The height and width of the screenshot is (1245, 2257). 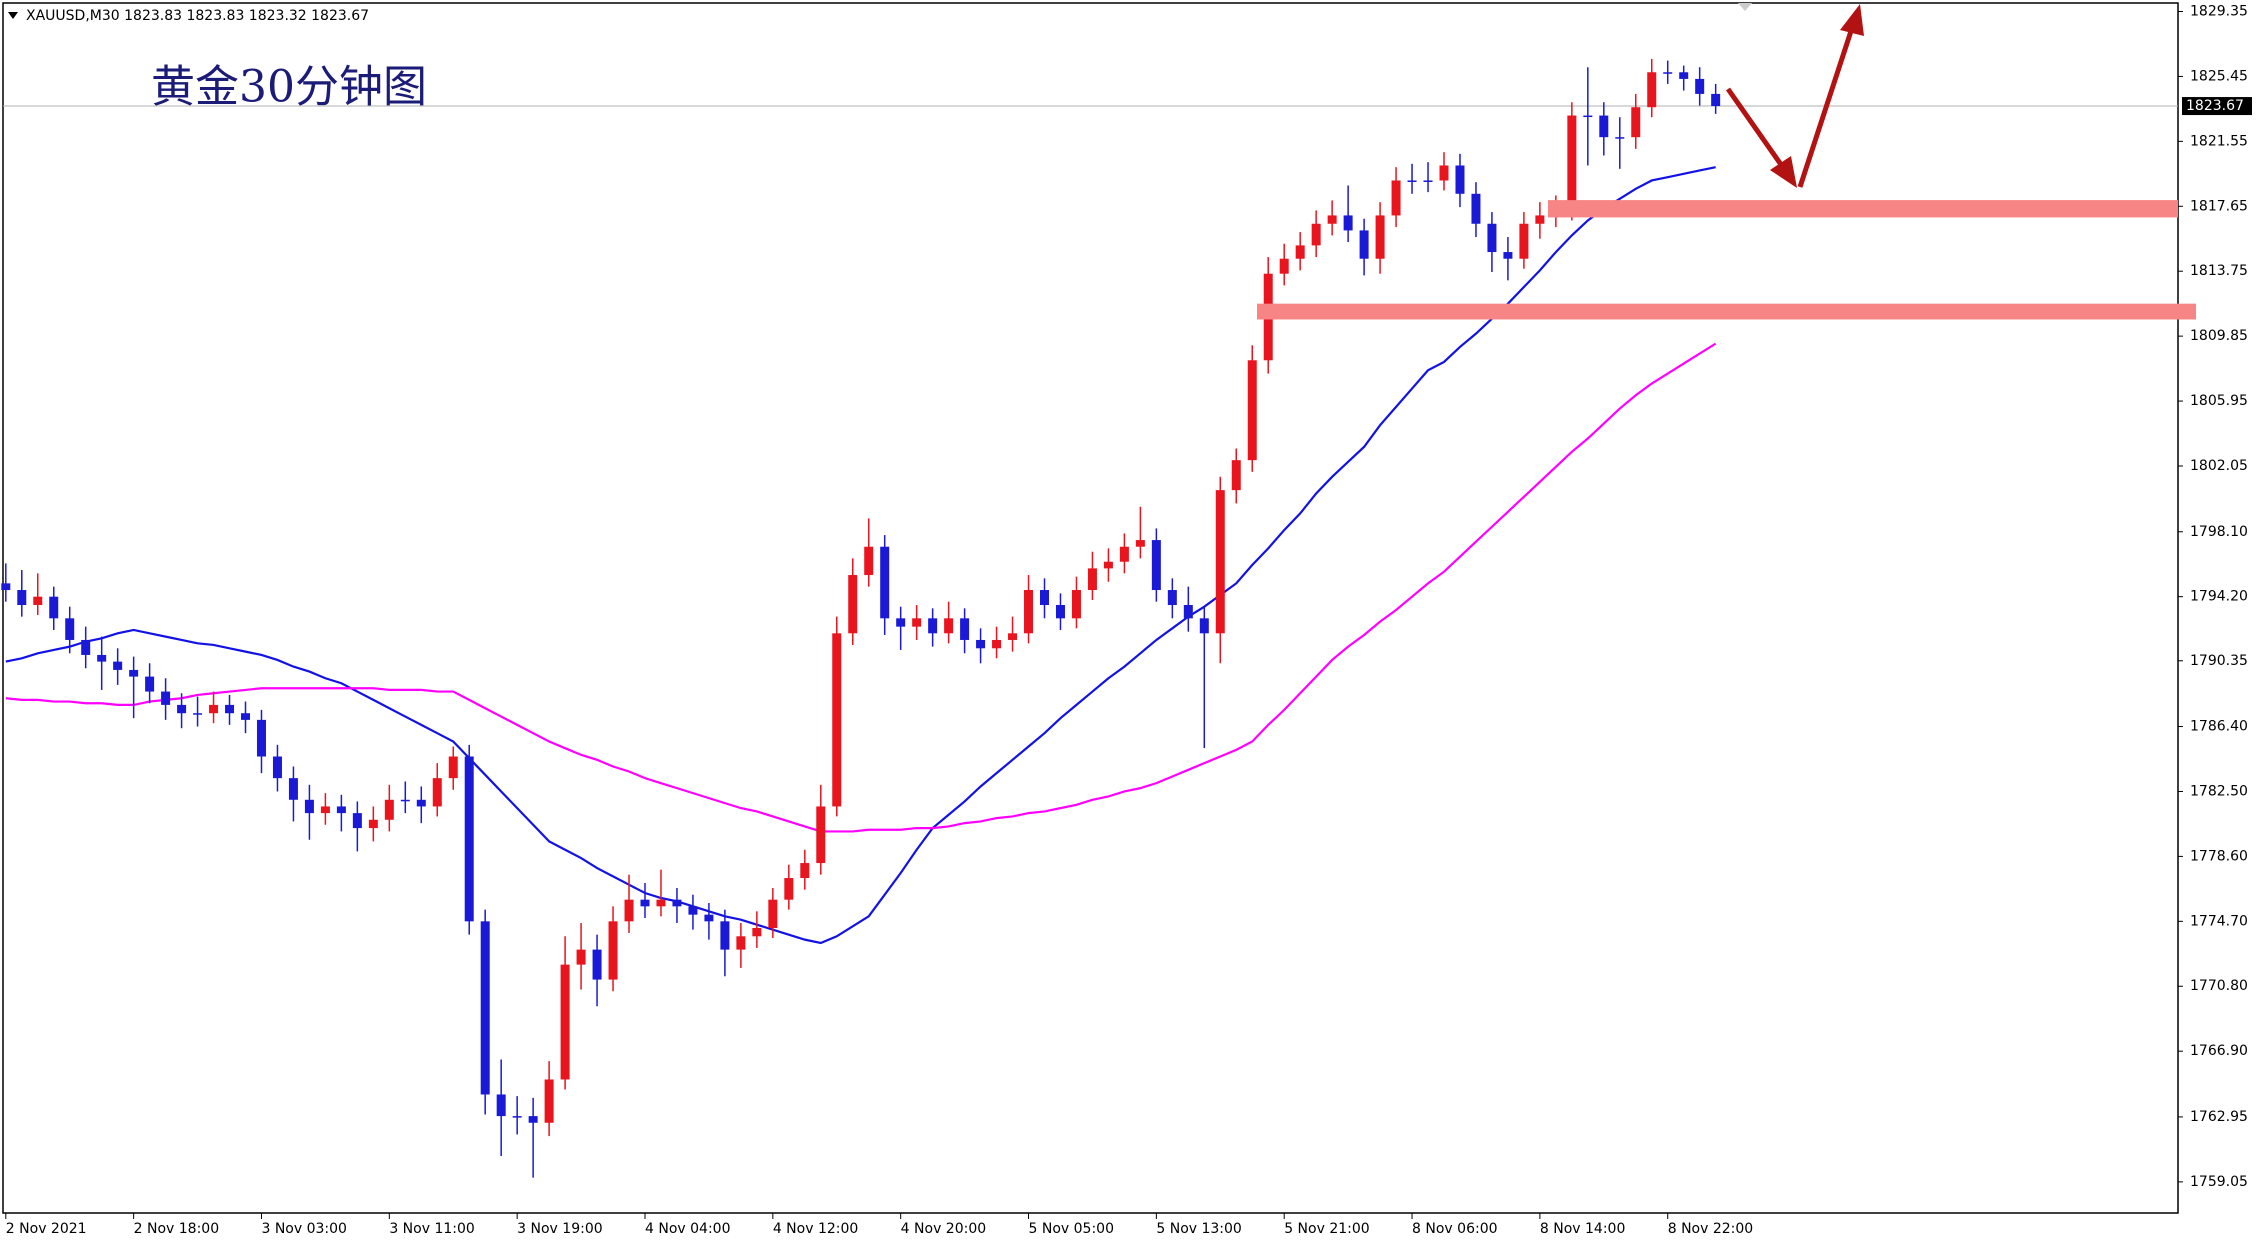 What do you see at coordinates (1582, 1229) in the screenshot?
I see `x-tick-label: 8 Nov 14:00` at bounding box center [1582, 1229].